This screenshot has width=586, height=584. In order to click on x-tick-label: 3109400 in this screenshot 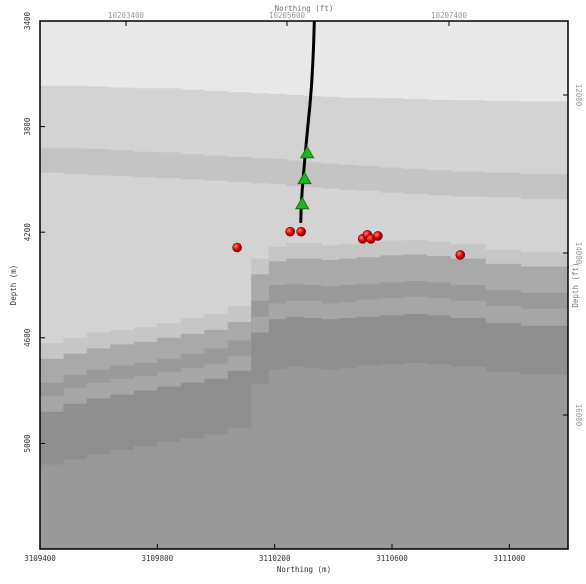, I will do `click(40, 558)`.